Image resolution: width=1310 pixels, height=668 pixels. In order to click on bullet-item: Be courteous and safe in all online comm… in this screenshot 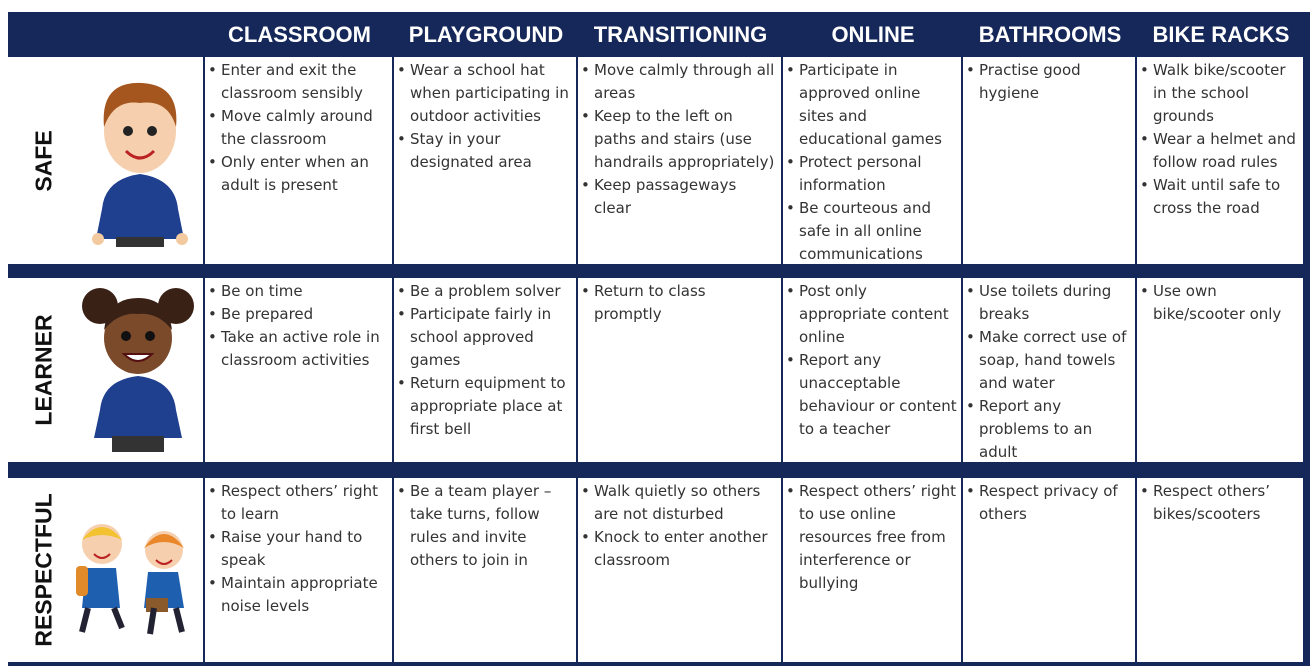, I will do `click(871, 230)`.